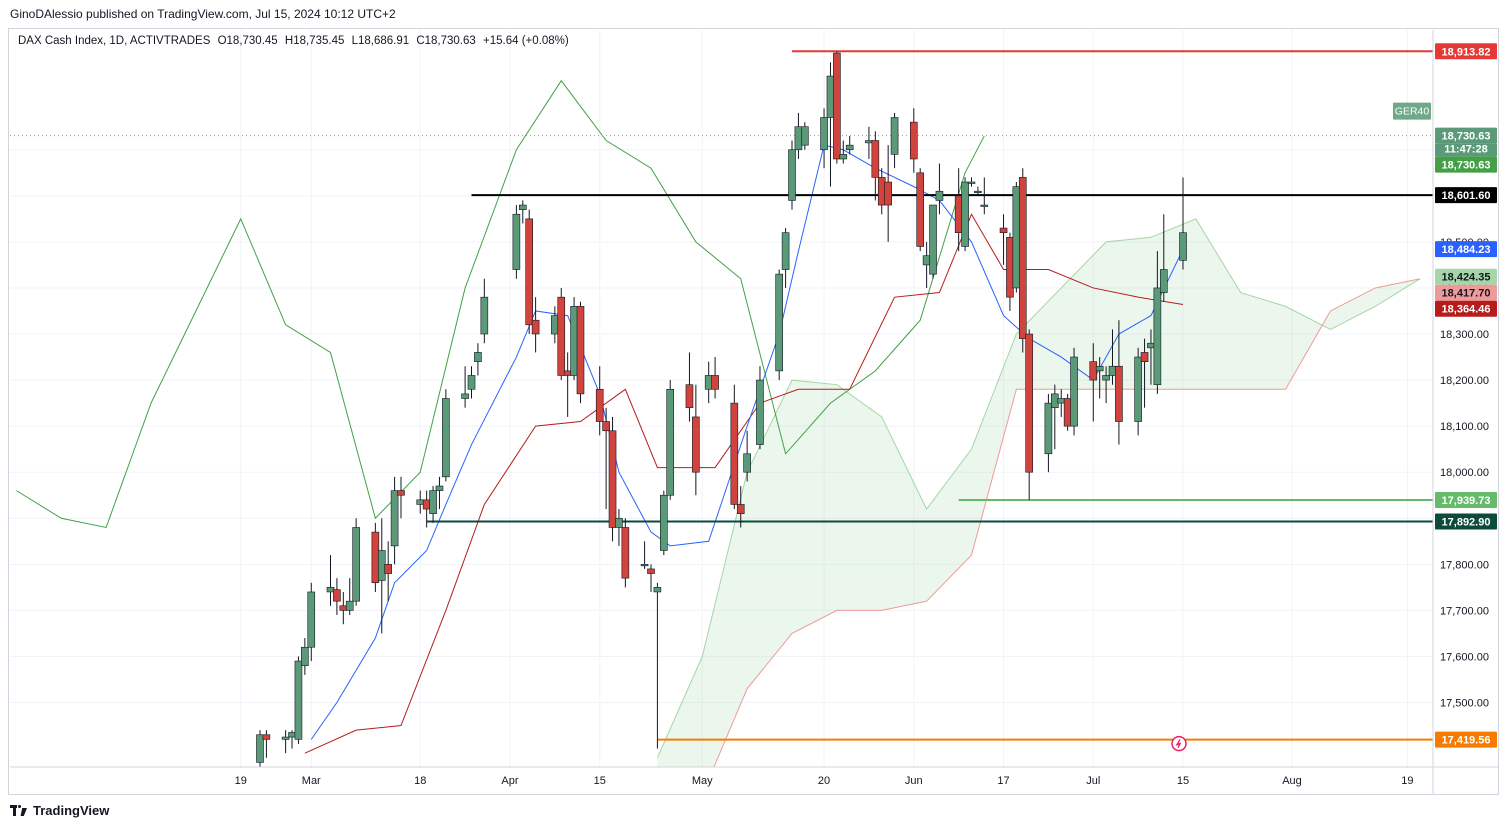  I want to click on price-label: 17,892.90, so click(1466, 523).